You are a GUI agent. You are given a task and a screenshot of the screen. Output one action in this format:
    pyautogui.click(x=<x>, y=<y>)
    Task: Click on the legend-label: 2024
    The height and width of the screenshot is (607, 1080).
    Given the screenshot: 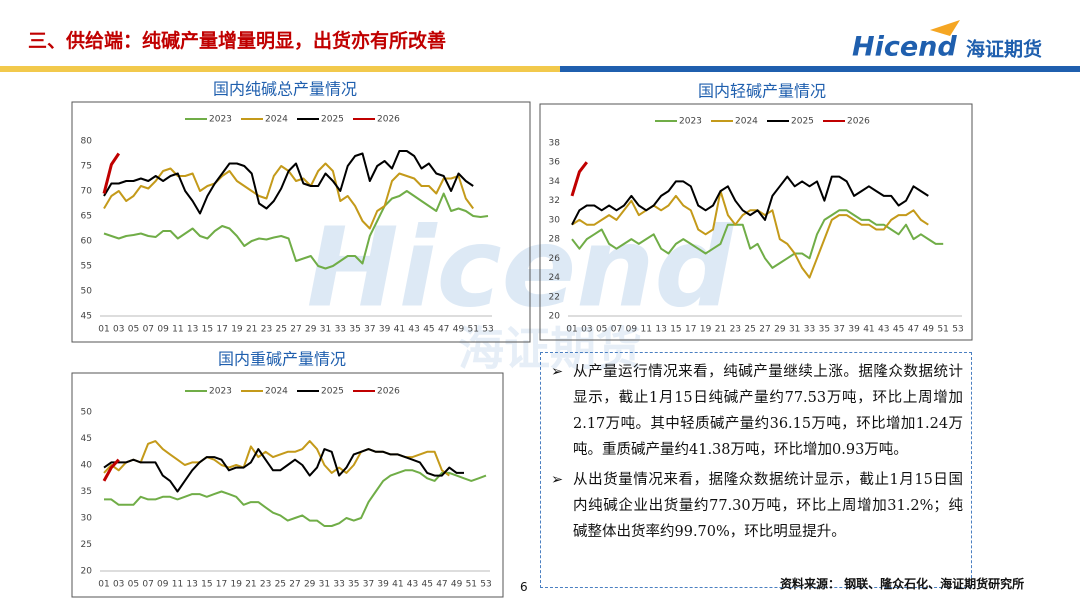 What is the action you would take?
    pyautogui.click(x=276, y=120)
    